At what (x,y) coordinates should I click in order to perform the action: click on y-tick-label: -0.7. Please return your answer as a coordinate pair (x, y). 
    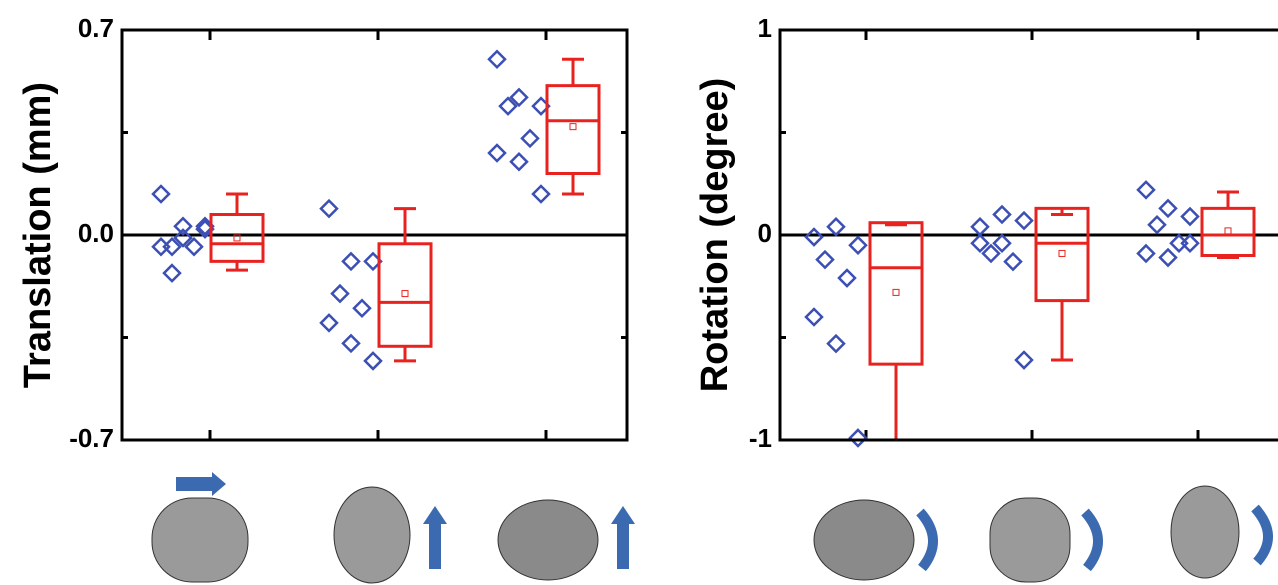
    Looking at the image, I should click on (91, 438).